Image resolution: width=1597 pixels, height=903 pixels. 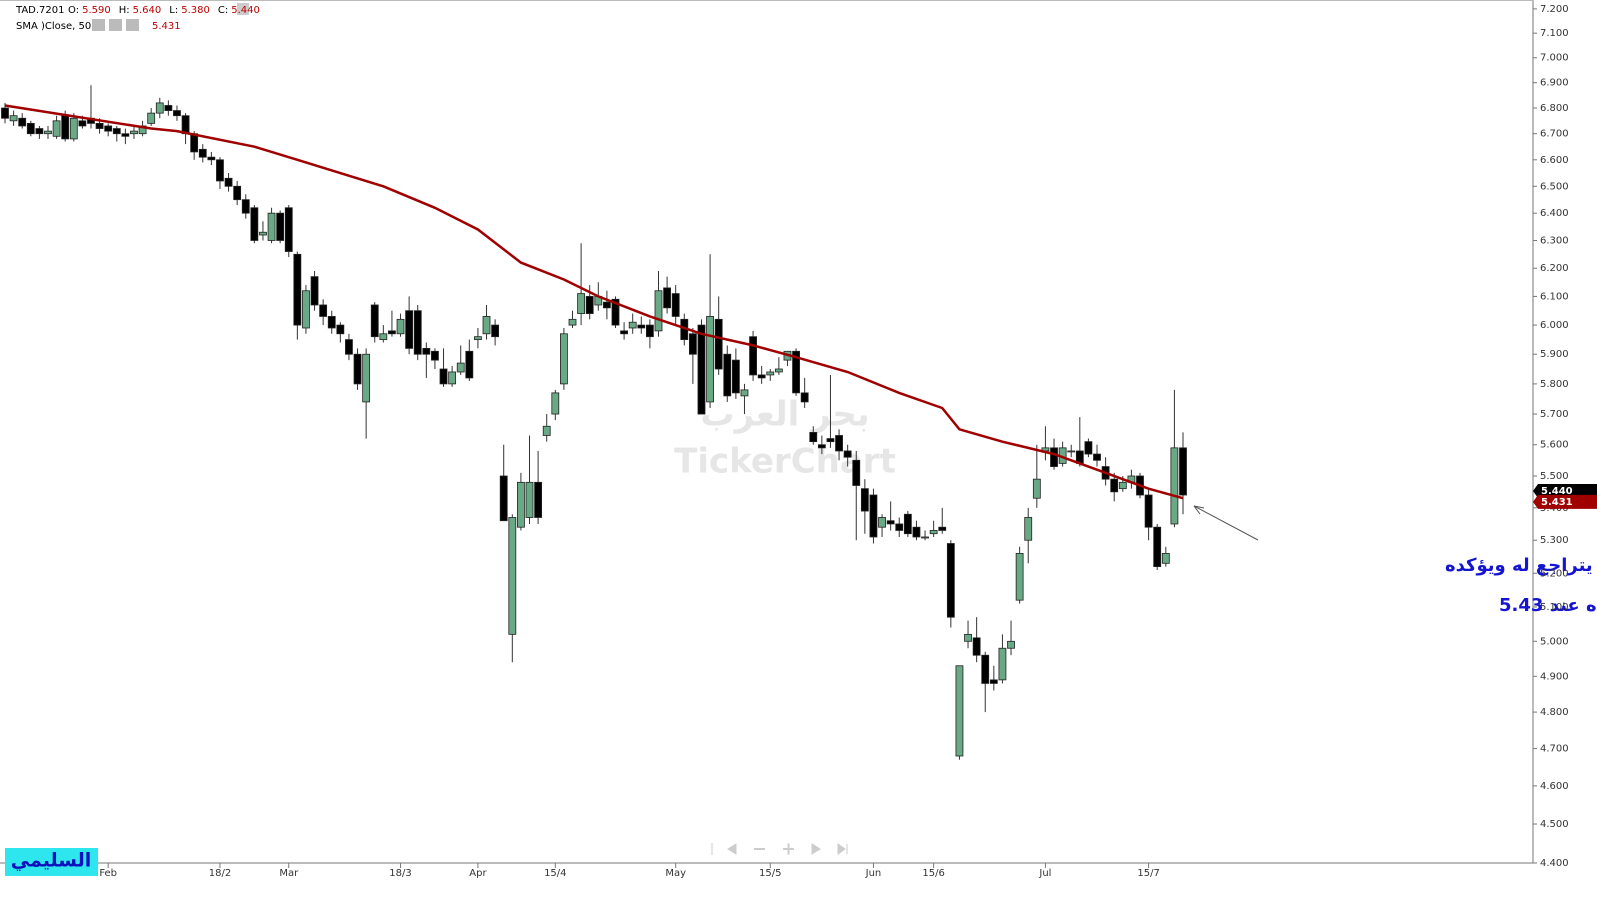 I want to click on y-tick-label: 6.200, so click(x=1554, y=268).